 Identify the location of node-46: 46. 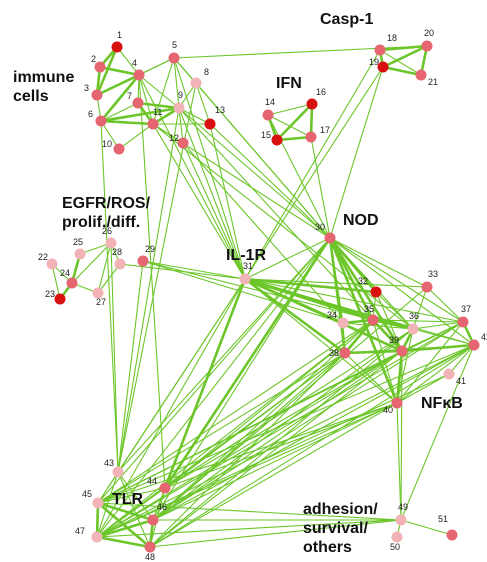
(157, 514).